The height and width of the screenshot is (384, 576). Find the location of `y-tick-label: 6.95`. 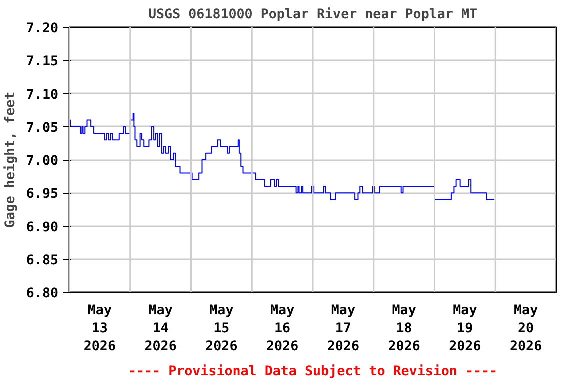

y-tick-label: 6.95 is located at coordinates (42, 194).